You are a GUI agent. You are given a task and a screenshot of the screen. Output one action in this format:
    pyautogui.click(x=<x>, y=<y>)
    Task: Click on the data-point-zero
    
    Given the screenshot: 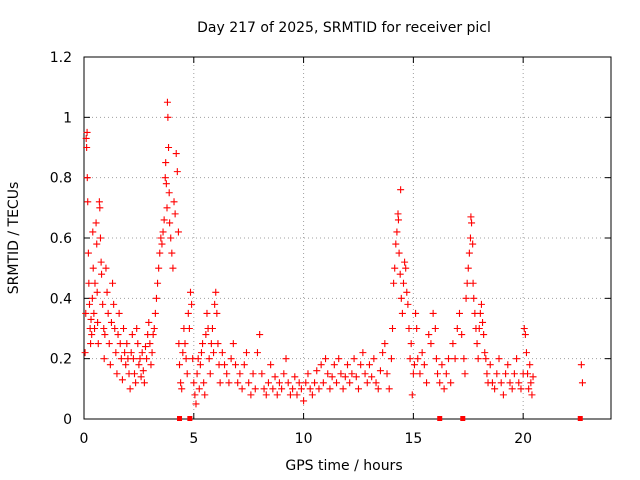 What is the action you would take?
    pyautogui.click(x=580, y=418)
    